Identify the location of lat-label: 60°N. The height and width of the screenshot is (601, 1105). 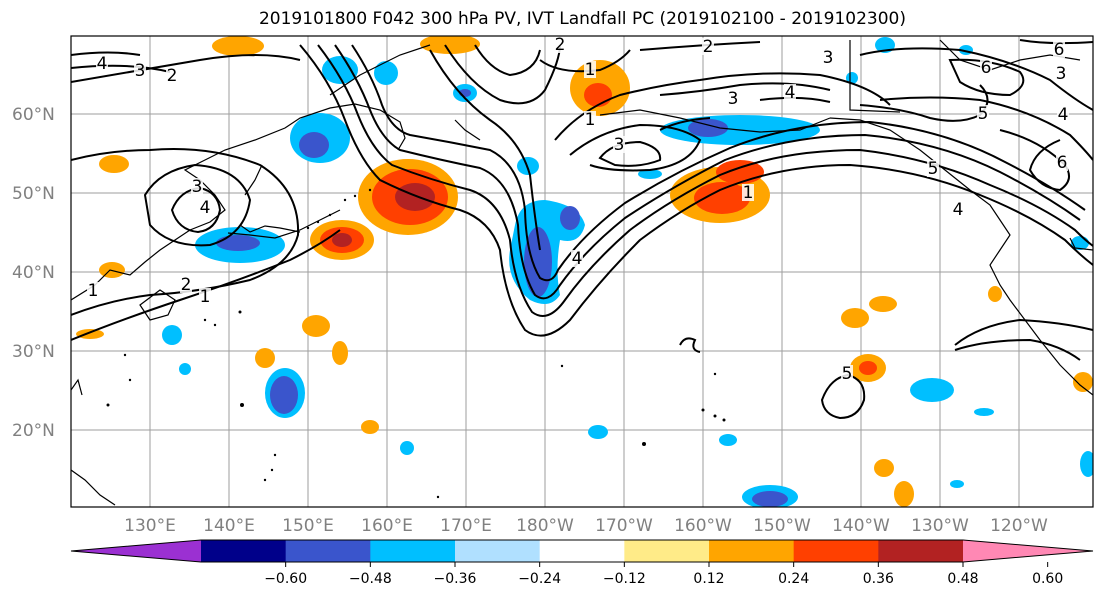
(33, 115).